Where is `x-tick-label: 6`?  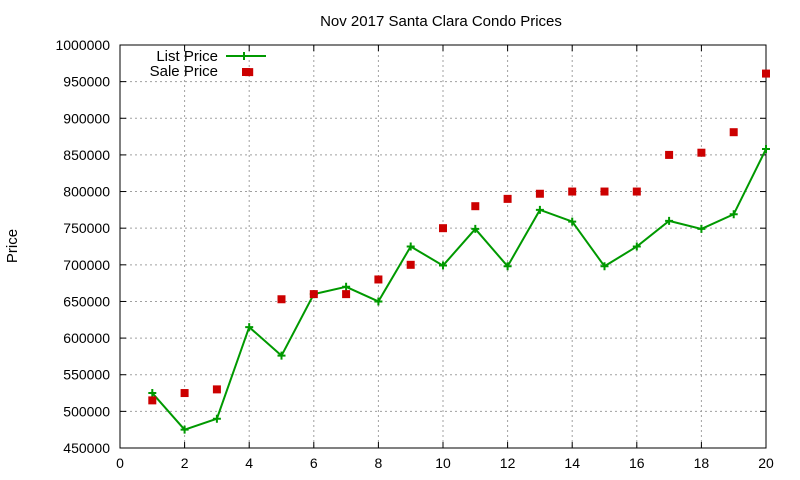 x-tick-label: 6 is located at coordinates (314, 463).